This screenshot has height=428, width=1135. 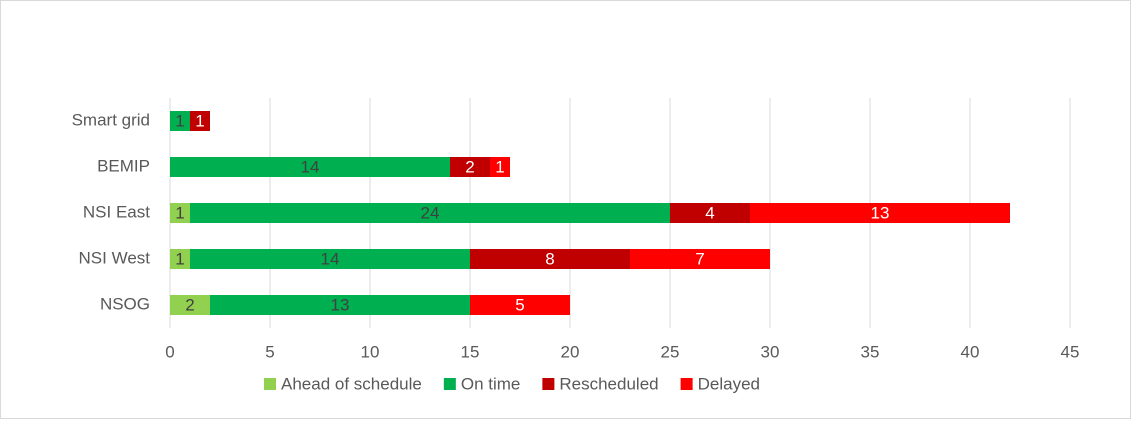 What do you see at coordinates (1070, 351) in the screenshot?
I see `x-tick-label: 45` at bounding box center [1070, 351].